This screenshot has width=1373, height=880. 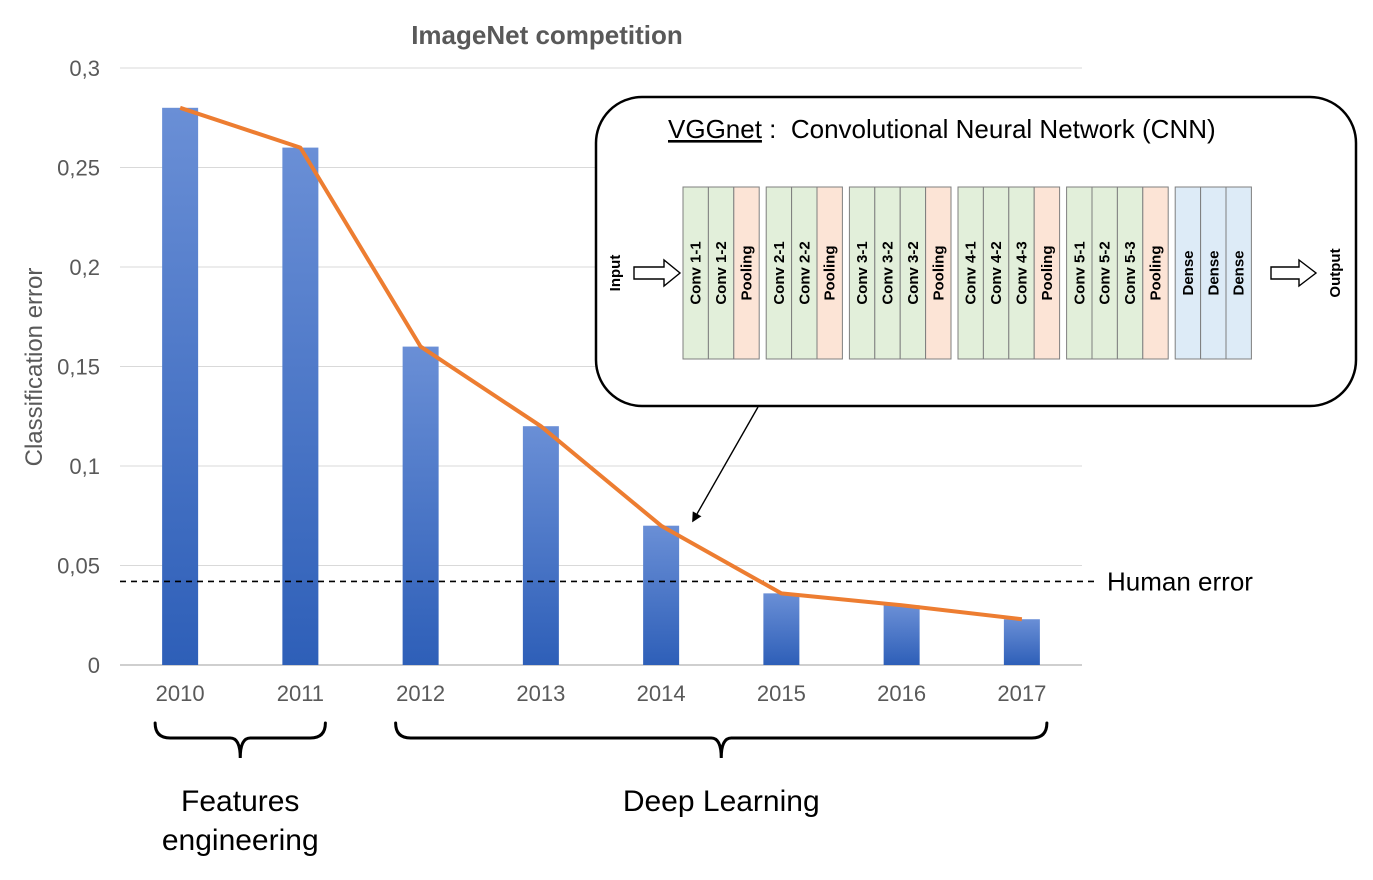 What do you see at coordinates (300, 693) in the screenshot?
I see `x-tick-label: 2011` at bounding box center [300, 693].